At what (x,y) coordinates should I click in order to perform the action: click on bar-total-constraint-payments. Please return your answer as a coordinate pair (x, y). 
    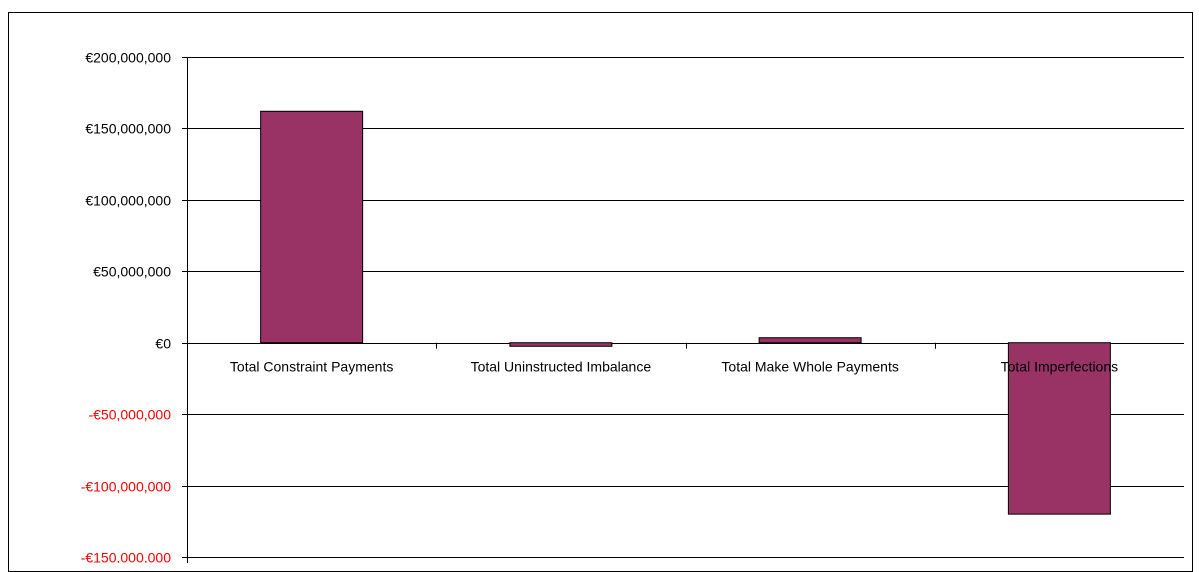
    Looking at the image, I should click on (312, 227).